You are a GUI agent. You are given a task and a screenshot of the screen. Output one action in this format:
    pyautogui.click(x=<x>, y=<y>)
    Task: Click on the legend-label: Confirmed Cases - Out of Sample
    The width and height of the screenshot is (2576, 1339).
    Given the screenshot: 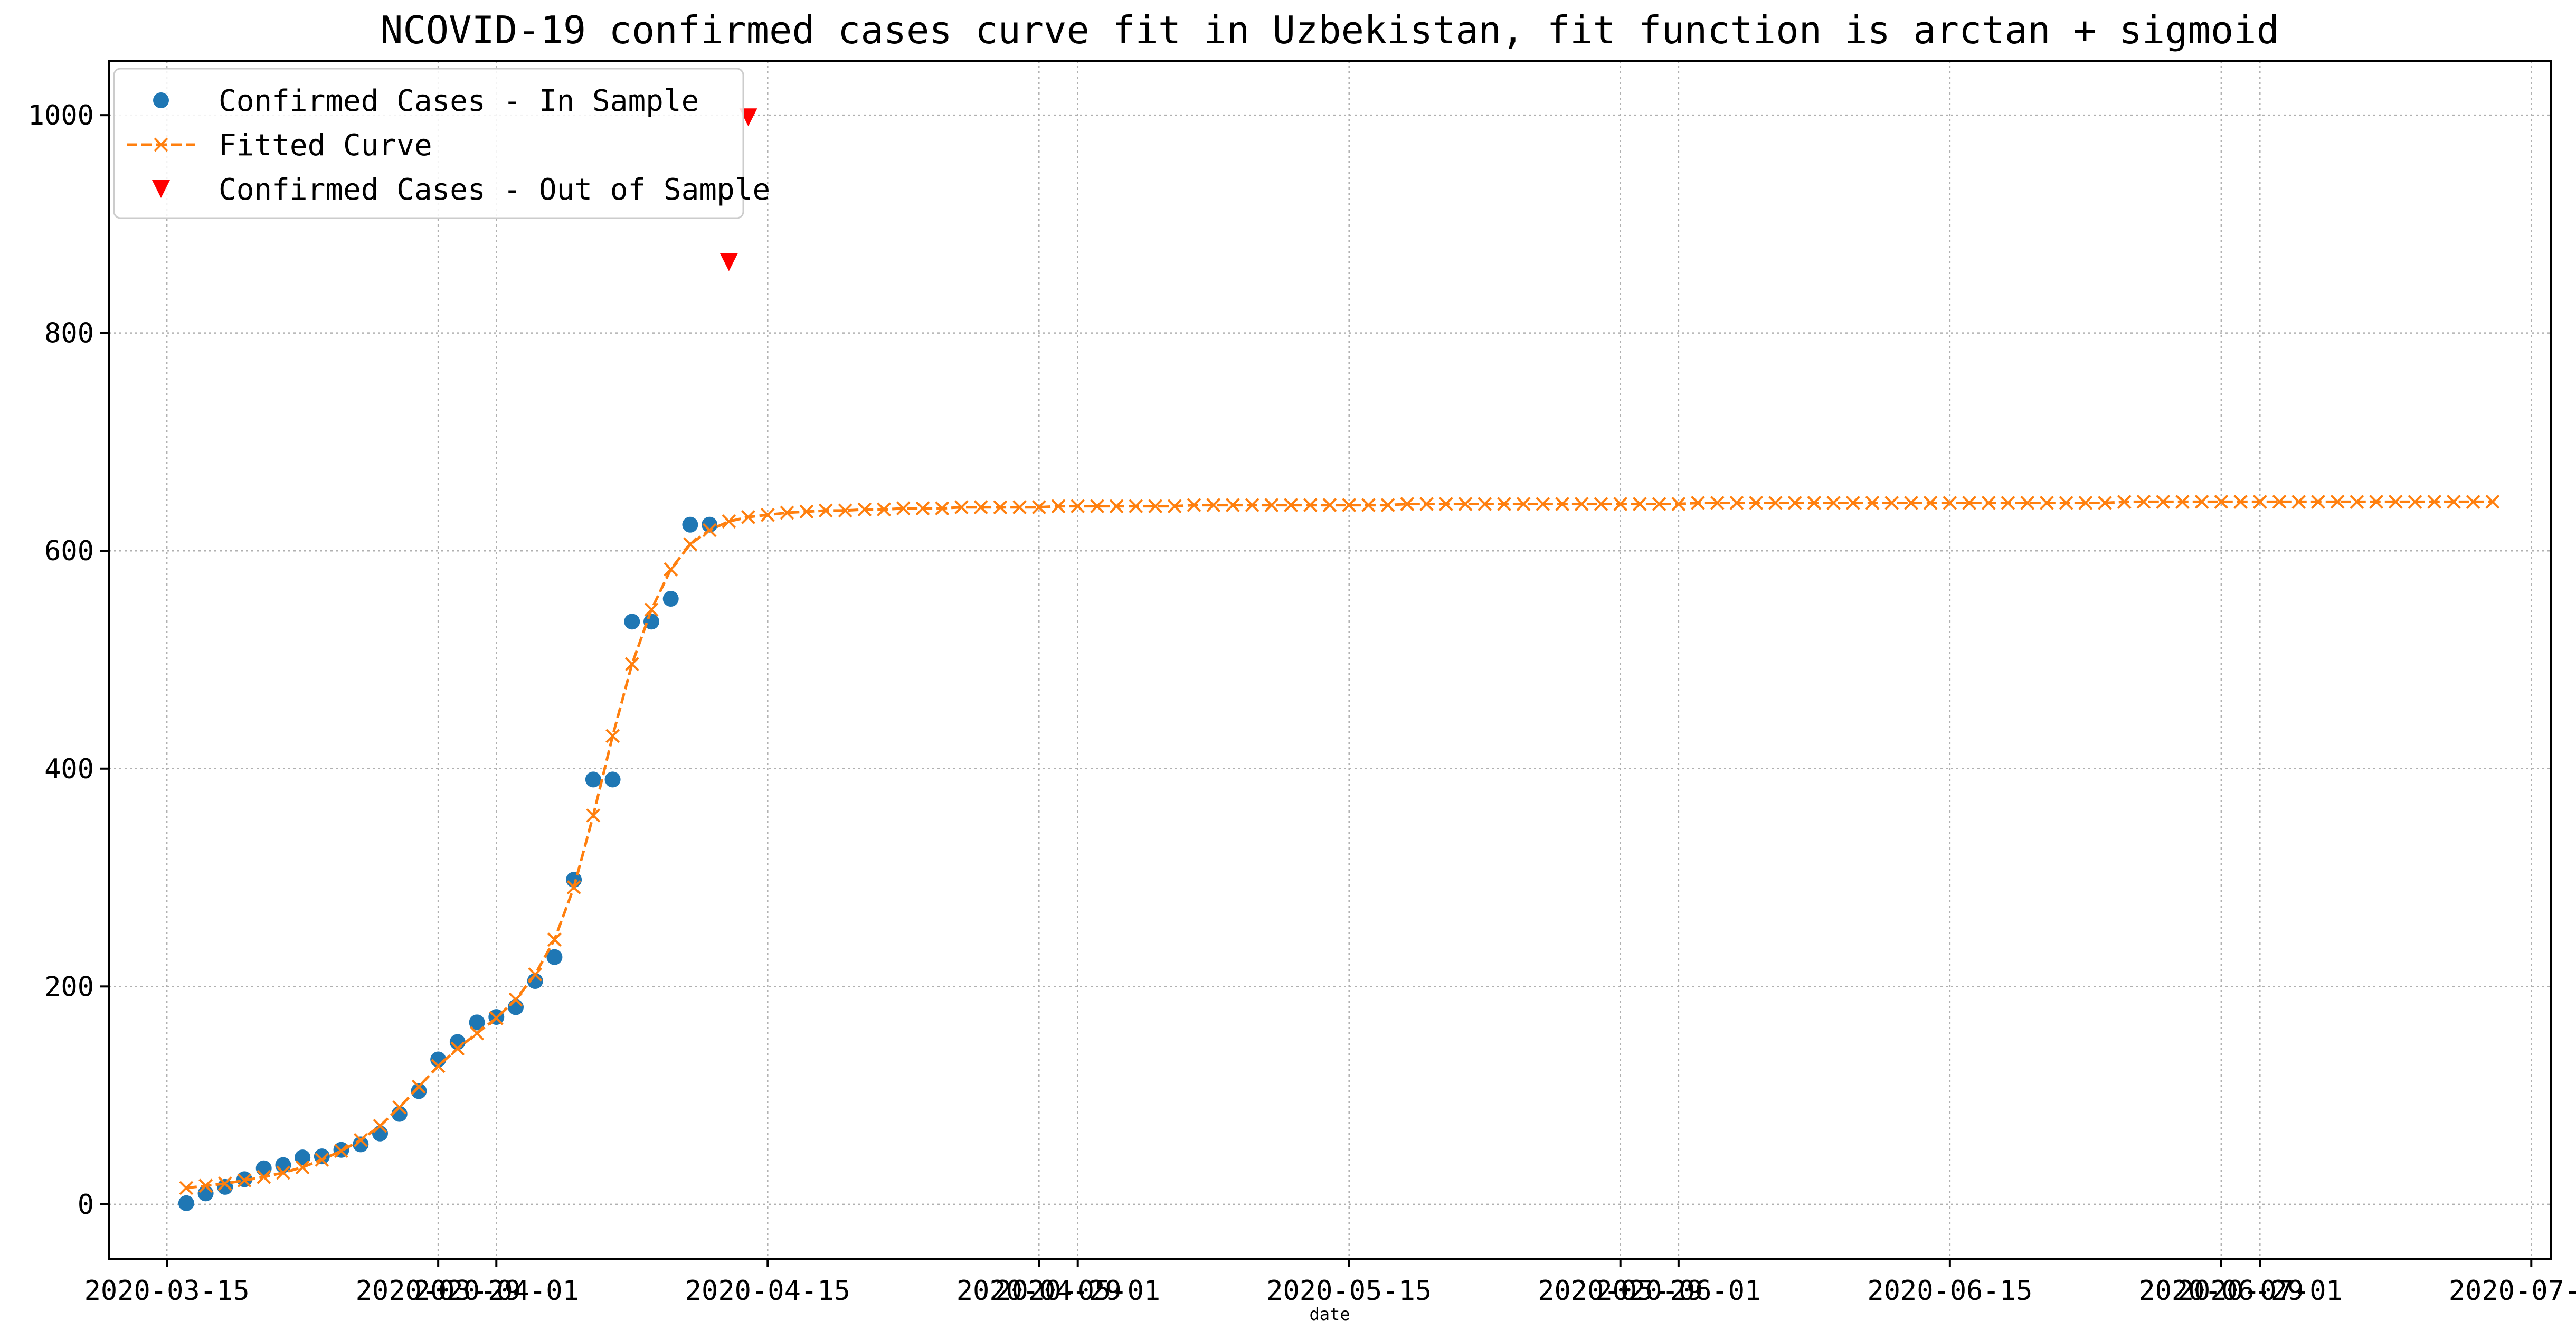 What is the action you would take?
    pyautogui.click(x=494, y=190)
    